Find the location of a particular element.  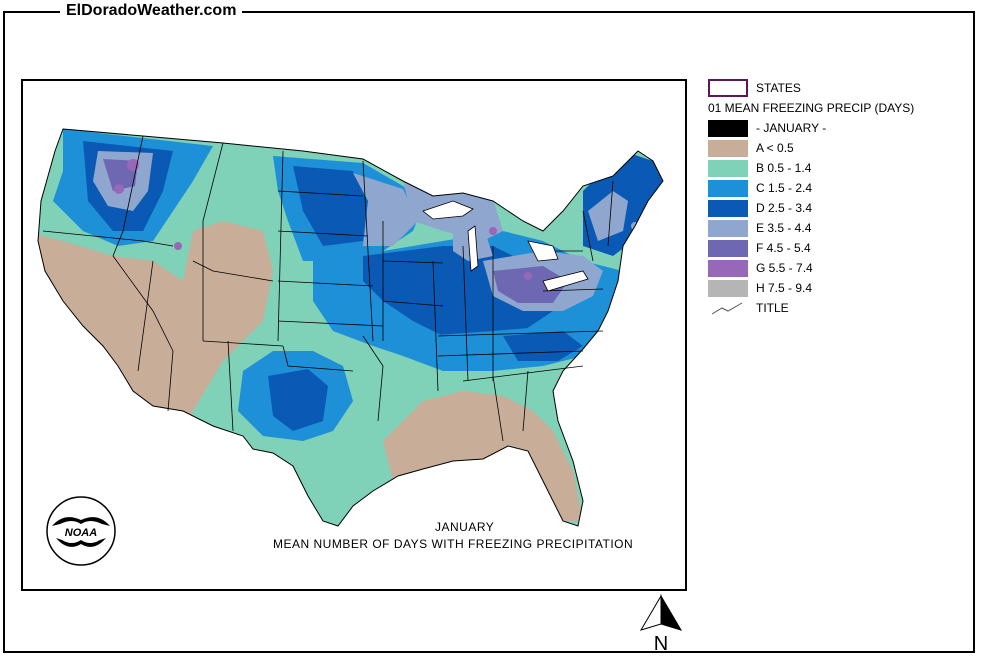

title-dash-right is located at coordinates (256, 12).